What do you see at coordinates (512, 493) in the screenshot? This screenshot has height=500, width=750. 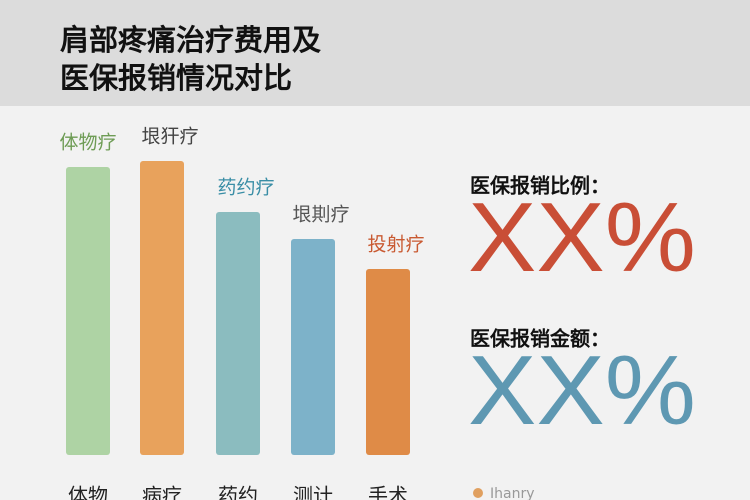 I see `legend-label: Ihanry` at bounding box center [512, 493].